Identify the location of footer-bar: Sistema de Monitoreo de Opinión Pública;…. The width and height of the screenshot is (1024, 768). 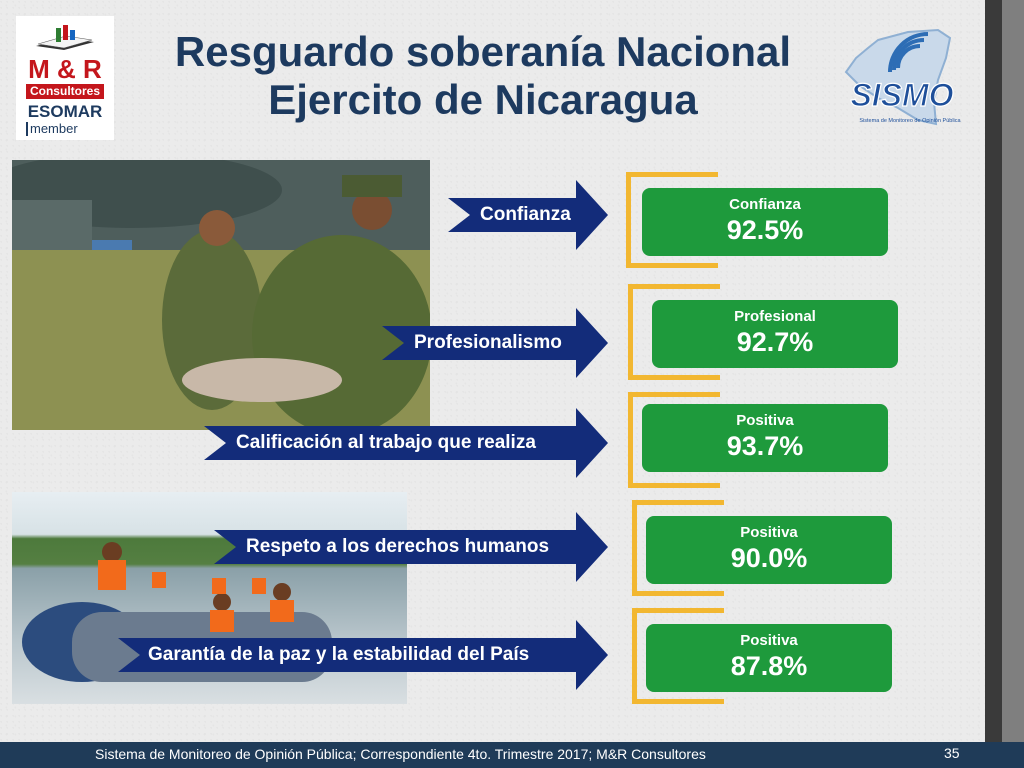
(512, 755).